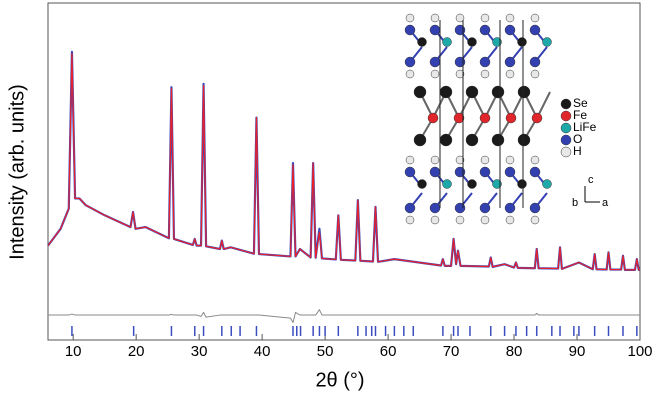 The height and width of the screenshot is (397, 654). I want to click on legend-label: H, so click(577, 151).